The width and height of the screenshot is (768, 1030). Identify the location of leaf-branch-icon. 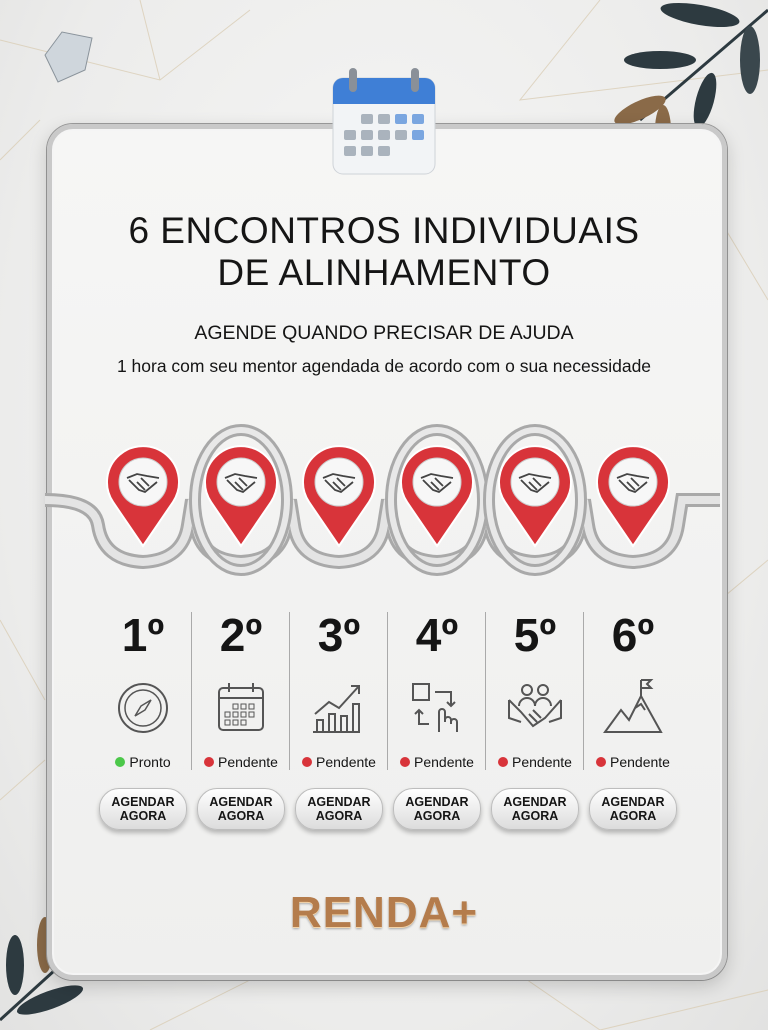
(691, 78).